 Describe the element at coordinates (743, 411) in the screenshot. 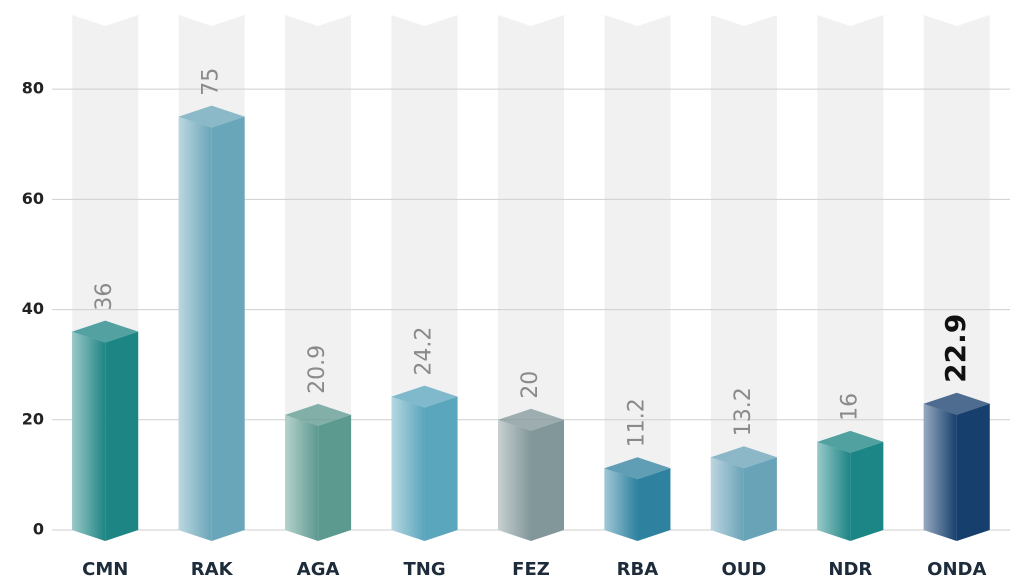

I see `value-label: 13.2` at that location.